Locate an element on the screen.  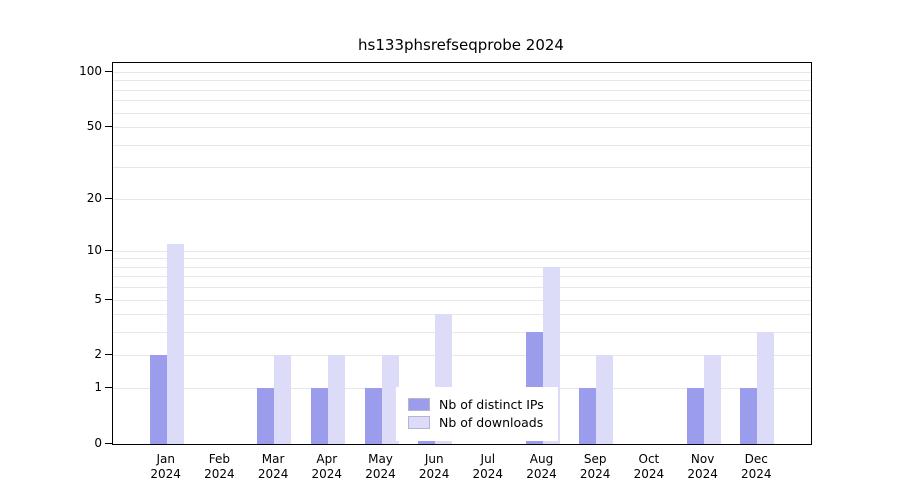
y-tick-label-2: 2 is located at coordinates (98, 354).